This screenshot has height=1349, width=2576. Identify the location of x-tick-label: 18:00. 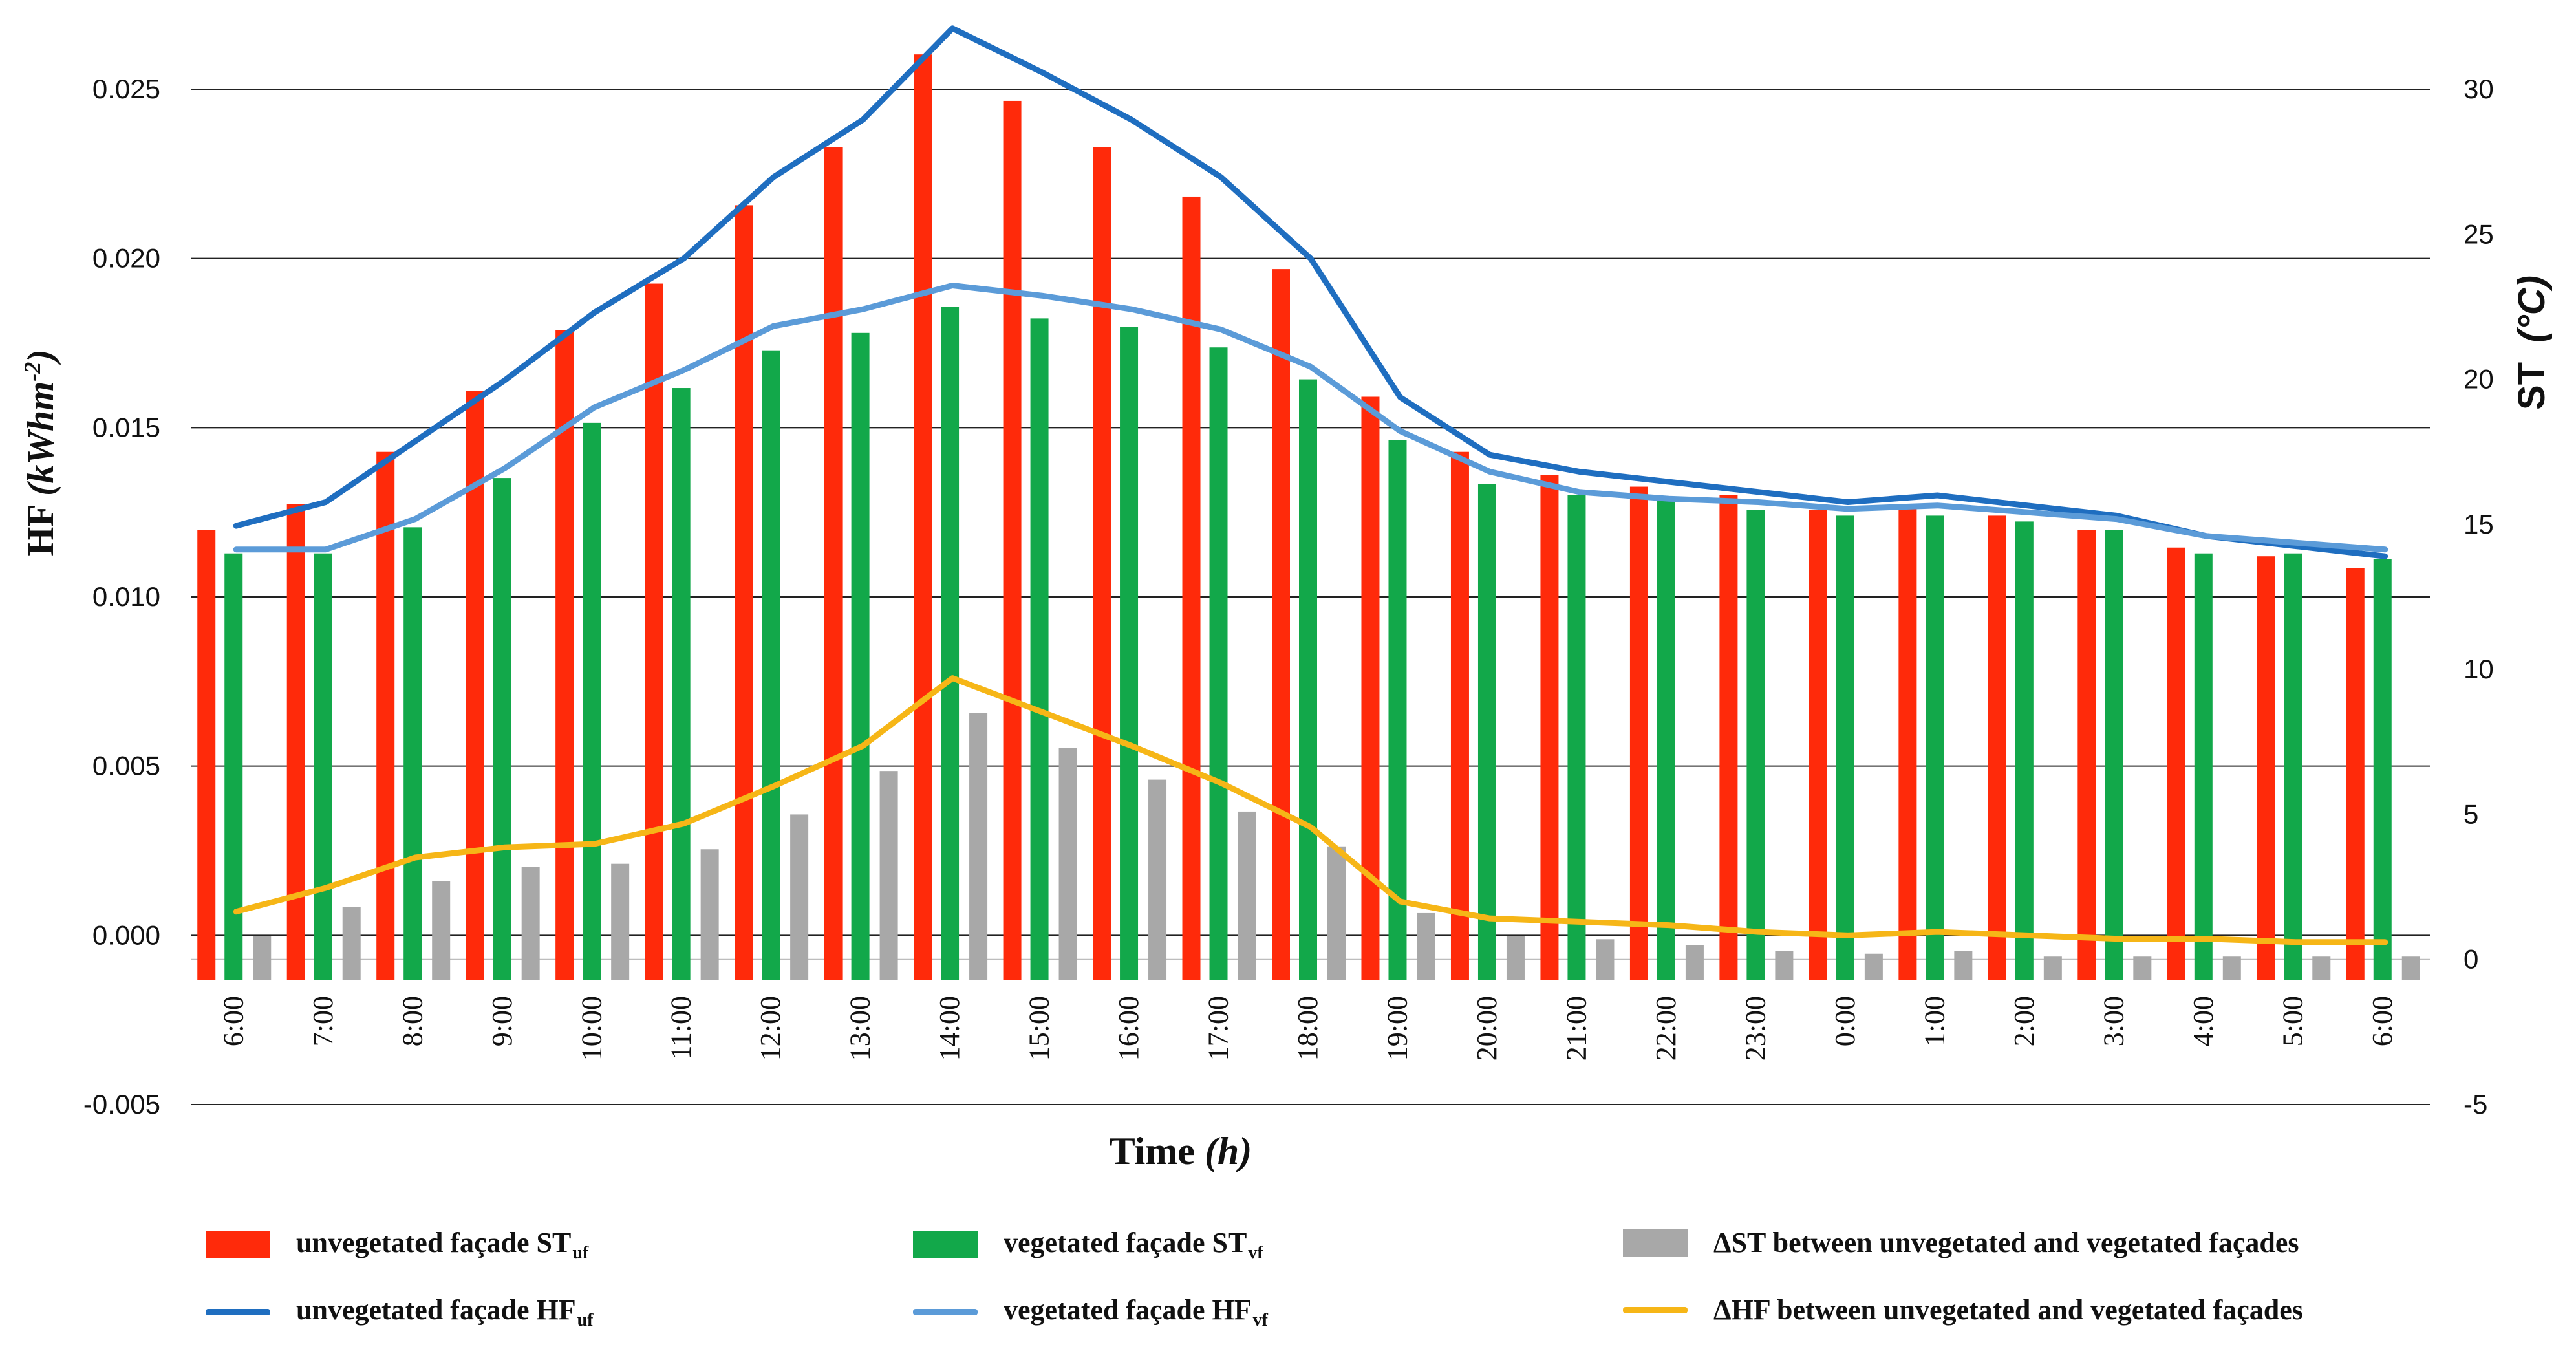
(1308, 1028).